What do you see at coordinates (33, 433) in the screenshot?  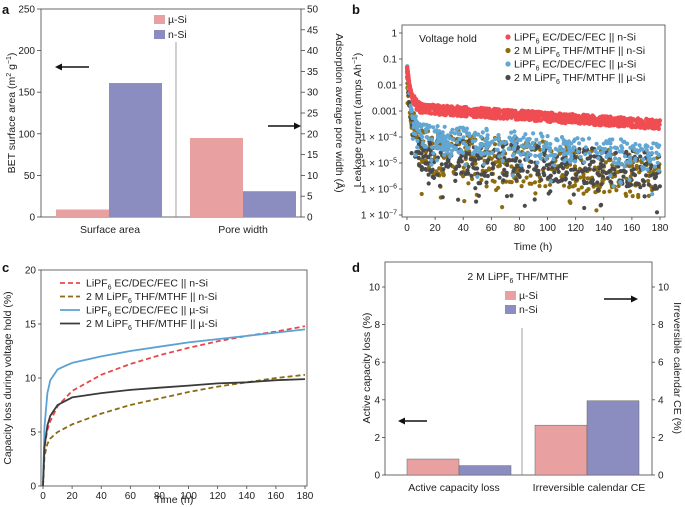 I see `tick-label: 5` at bounding box center [33, 433].